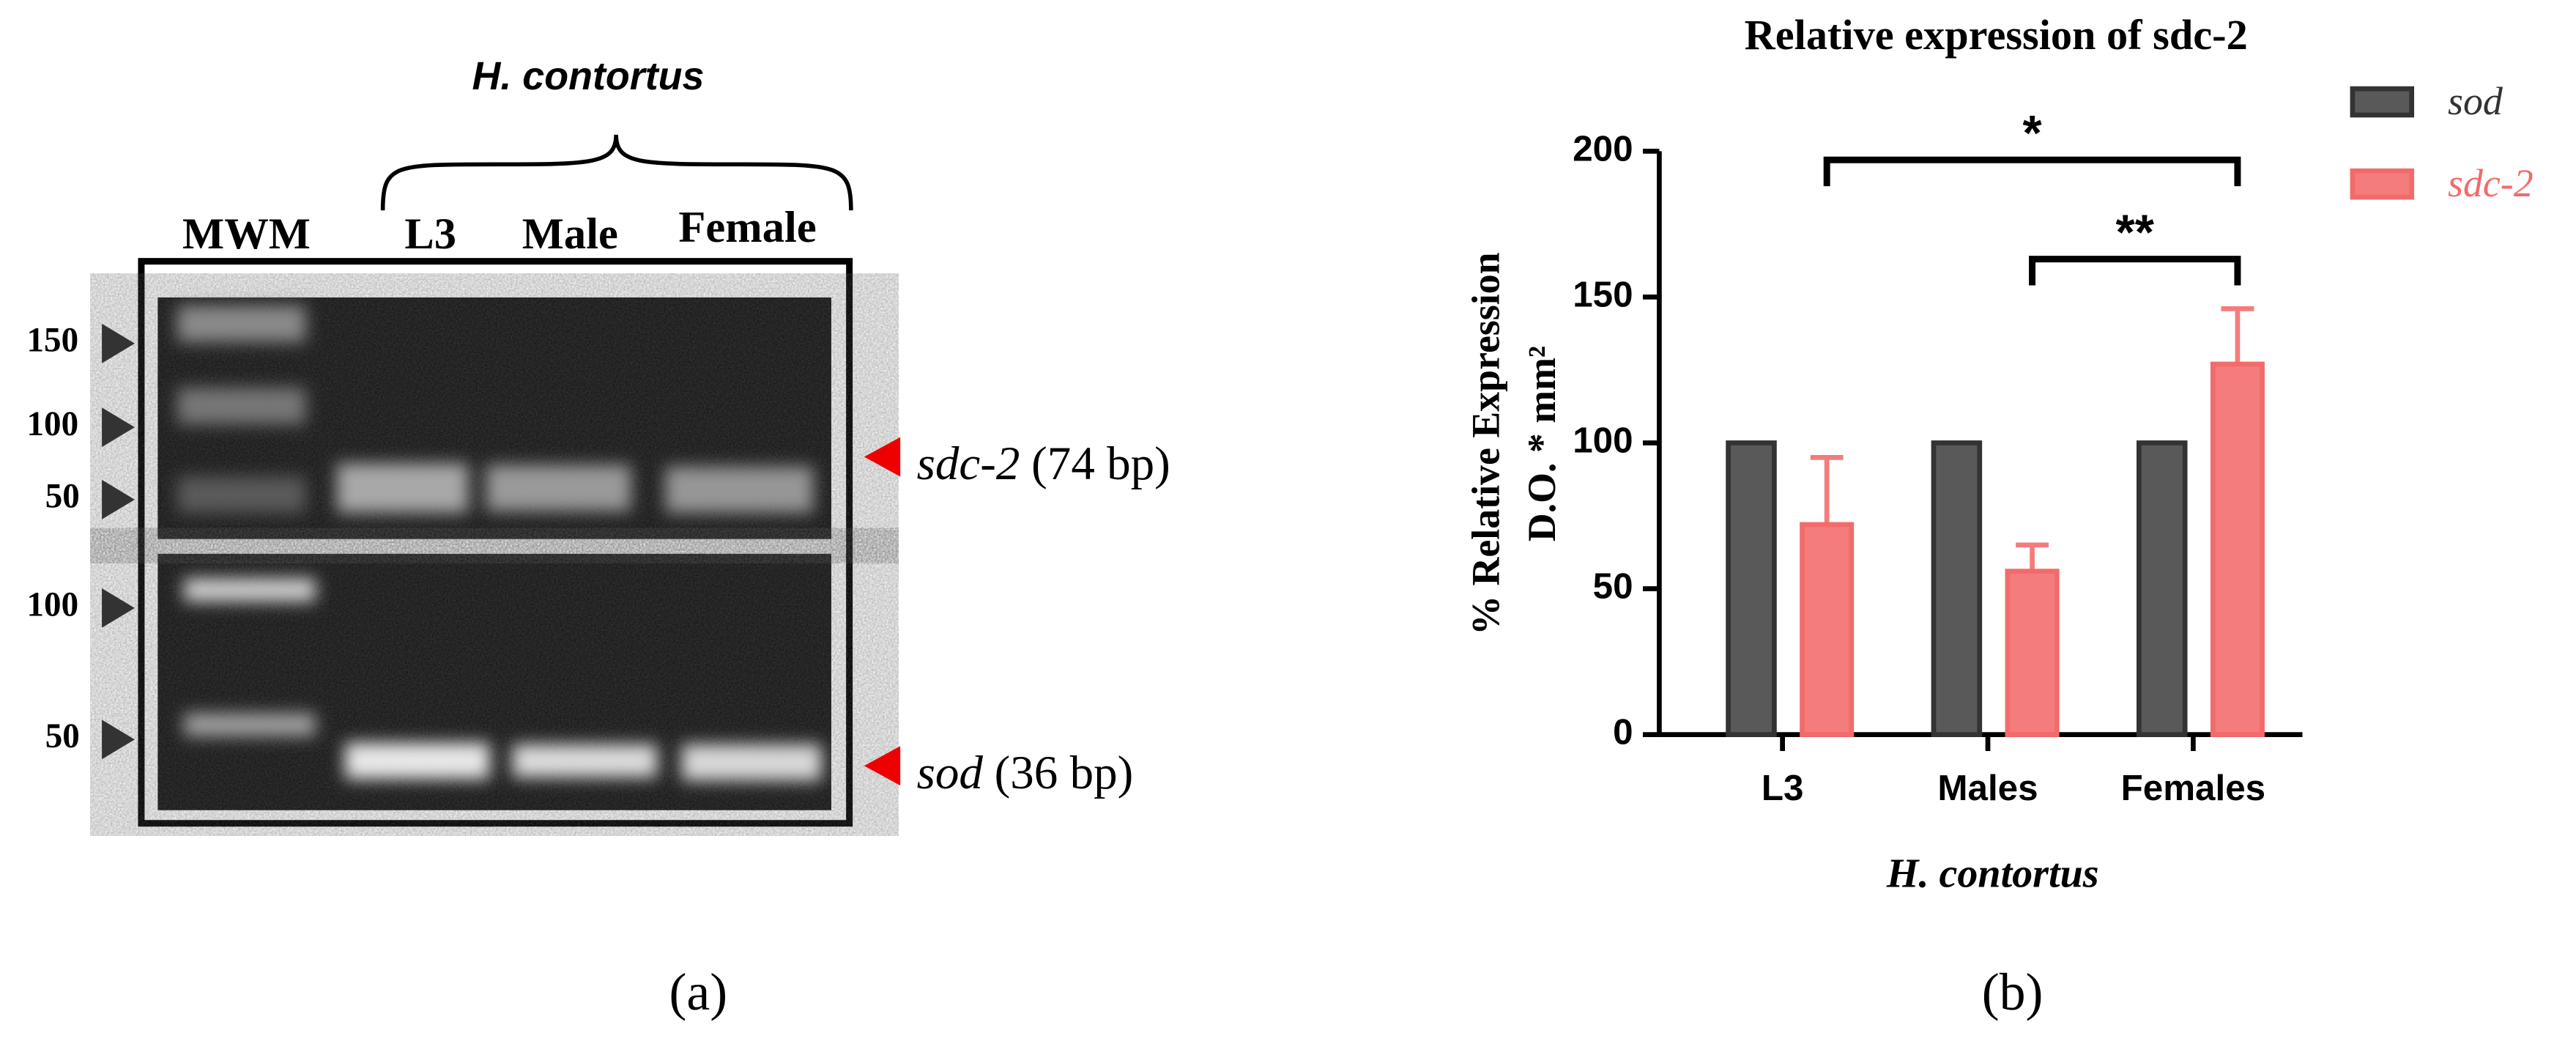 The height and width of the screenshot is (1058, 2576). I want to click on product-size: (36 bp), so click(1064, 773).